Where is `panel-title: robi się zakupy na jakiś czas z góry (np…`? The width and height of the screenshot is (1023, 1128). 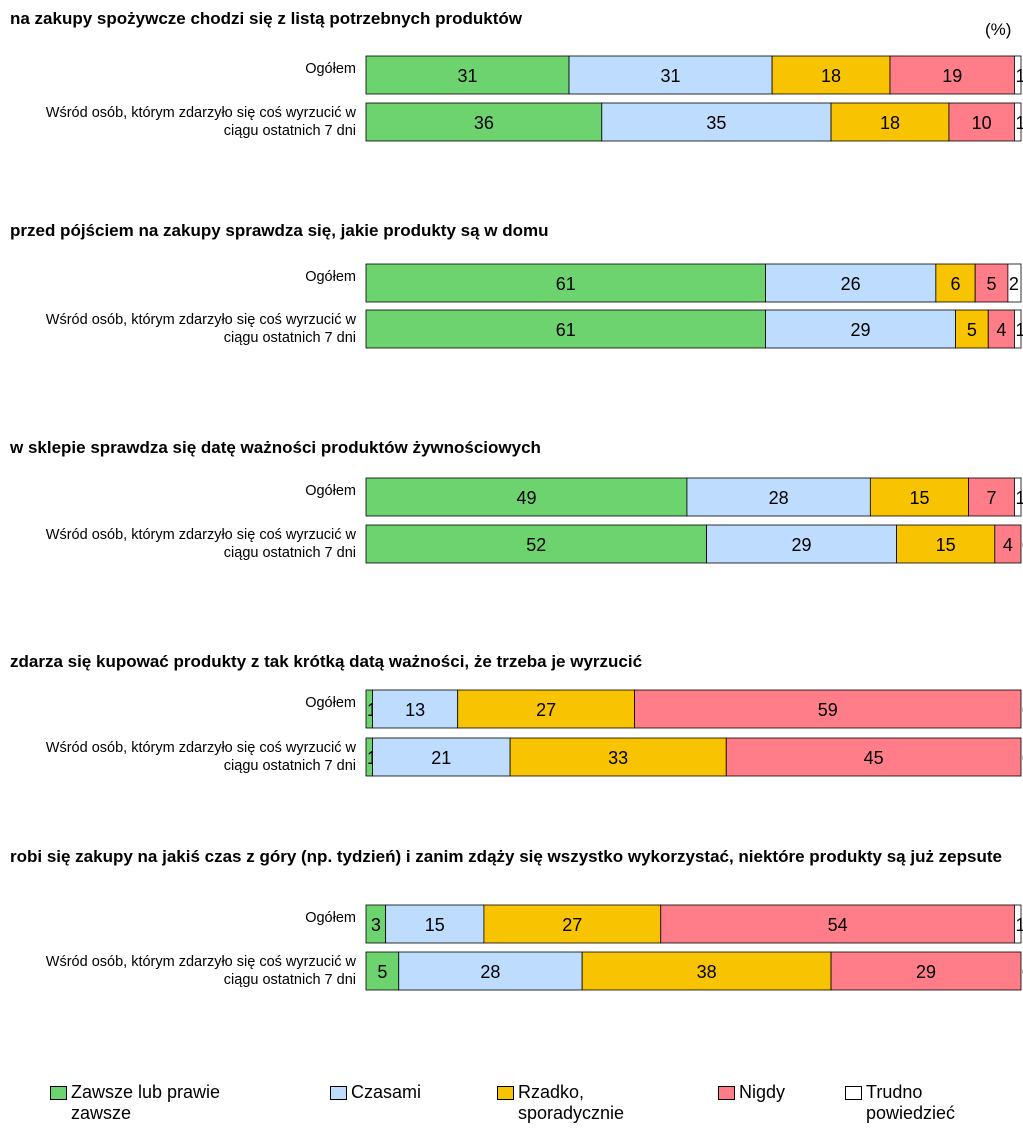 panel-title: robi się zakupy na jakiś czas z góry (np… is located at coordinates (506, 856).